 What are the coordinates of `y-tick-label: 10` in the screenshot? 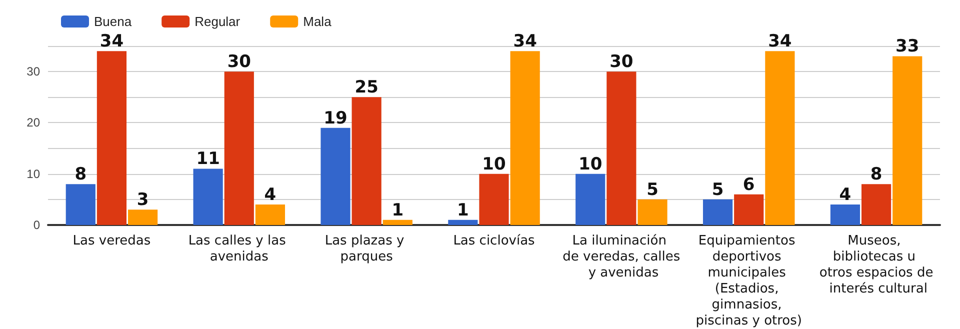 It's located at (33, 173).